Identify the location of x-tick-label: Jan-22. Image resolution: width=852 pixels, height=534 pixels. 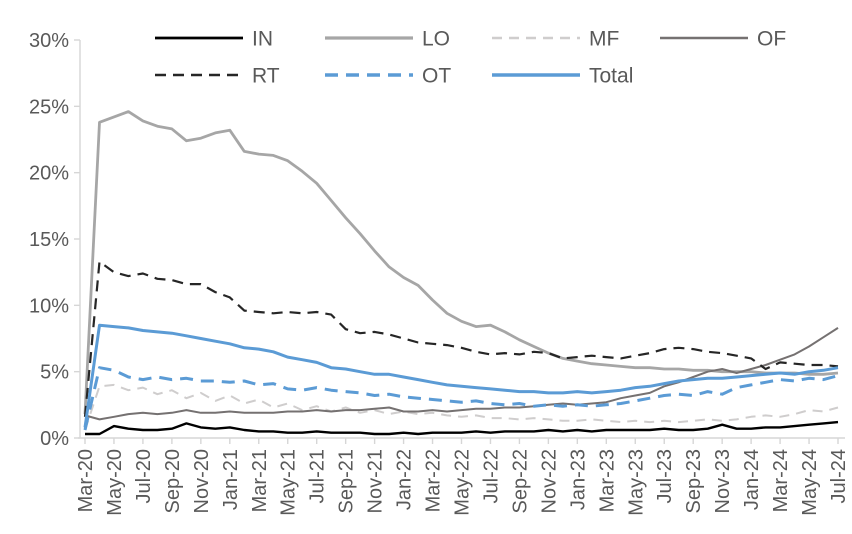
(405, 479).